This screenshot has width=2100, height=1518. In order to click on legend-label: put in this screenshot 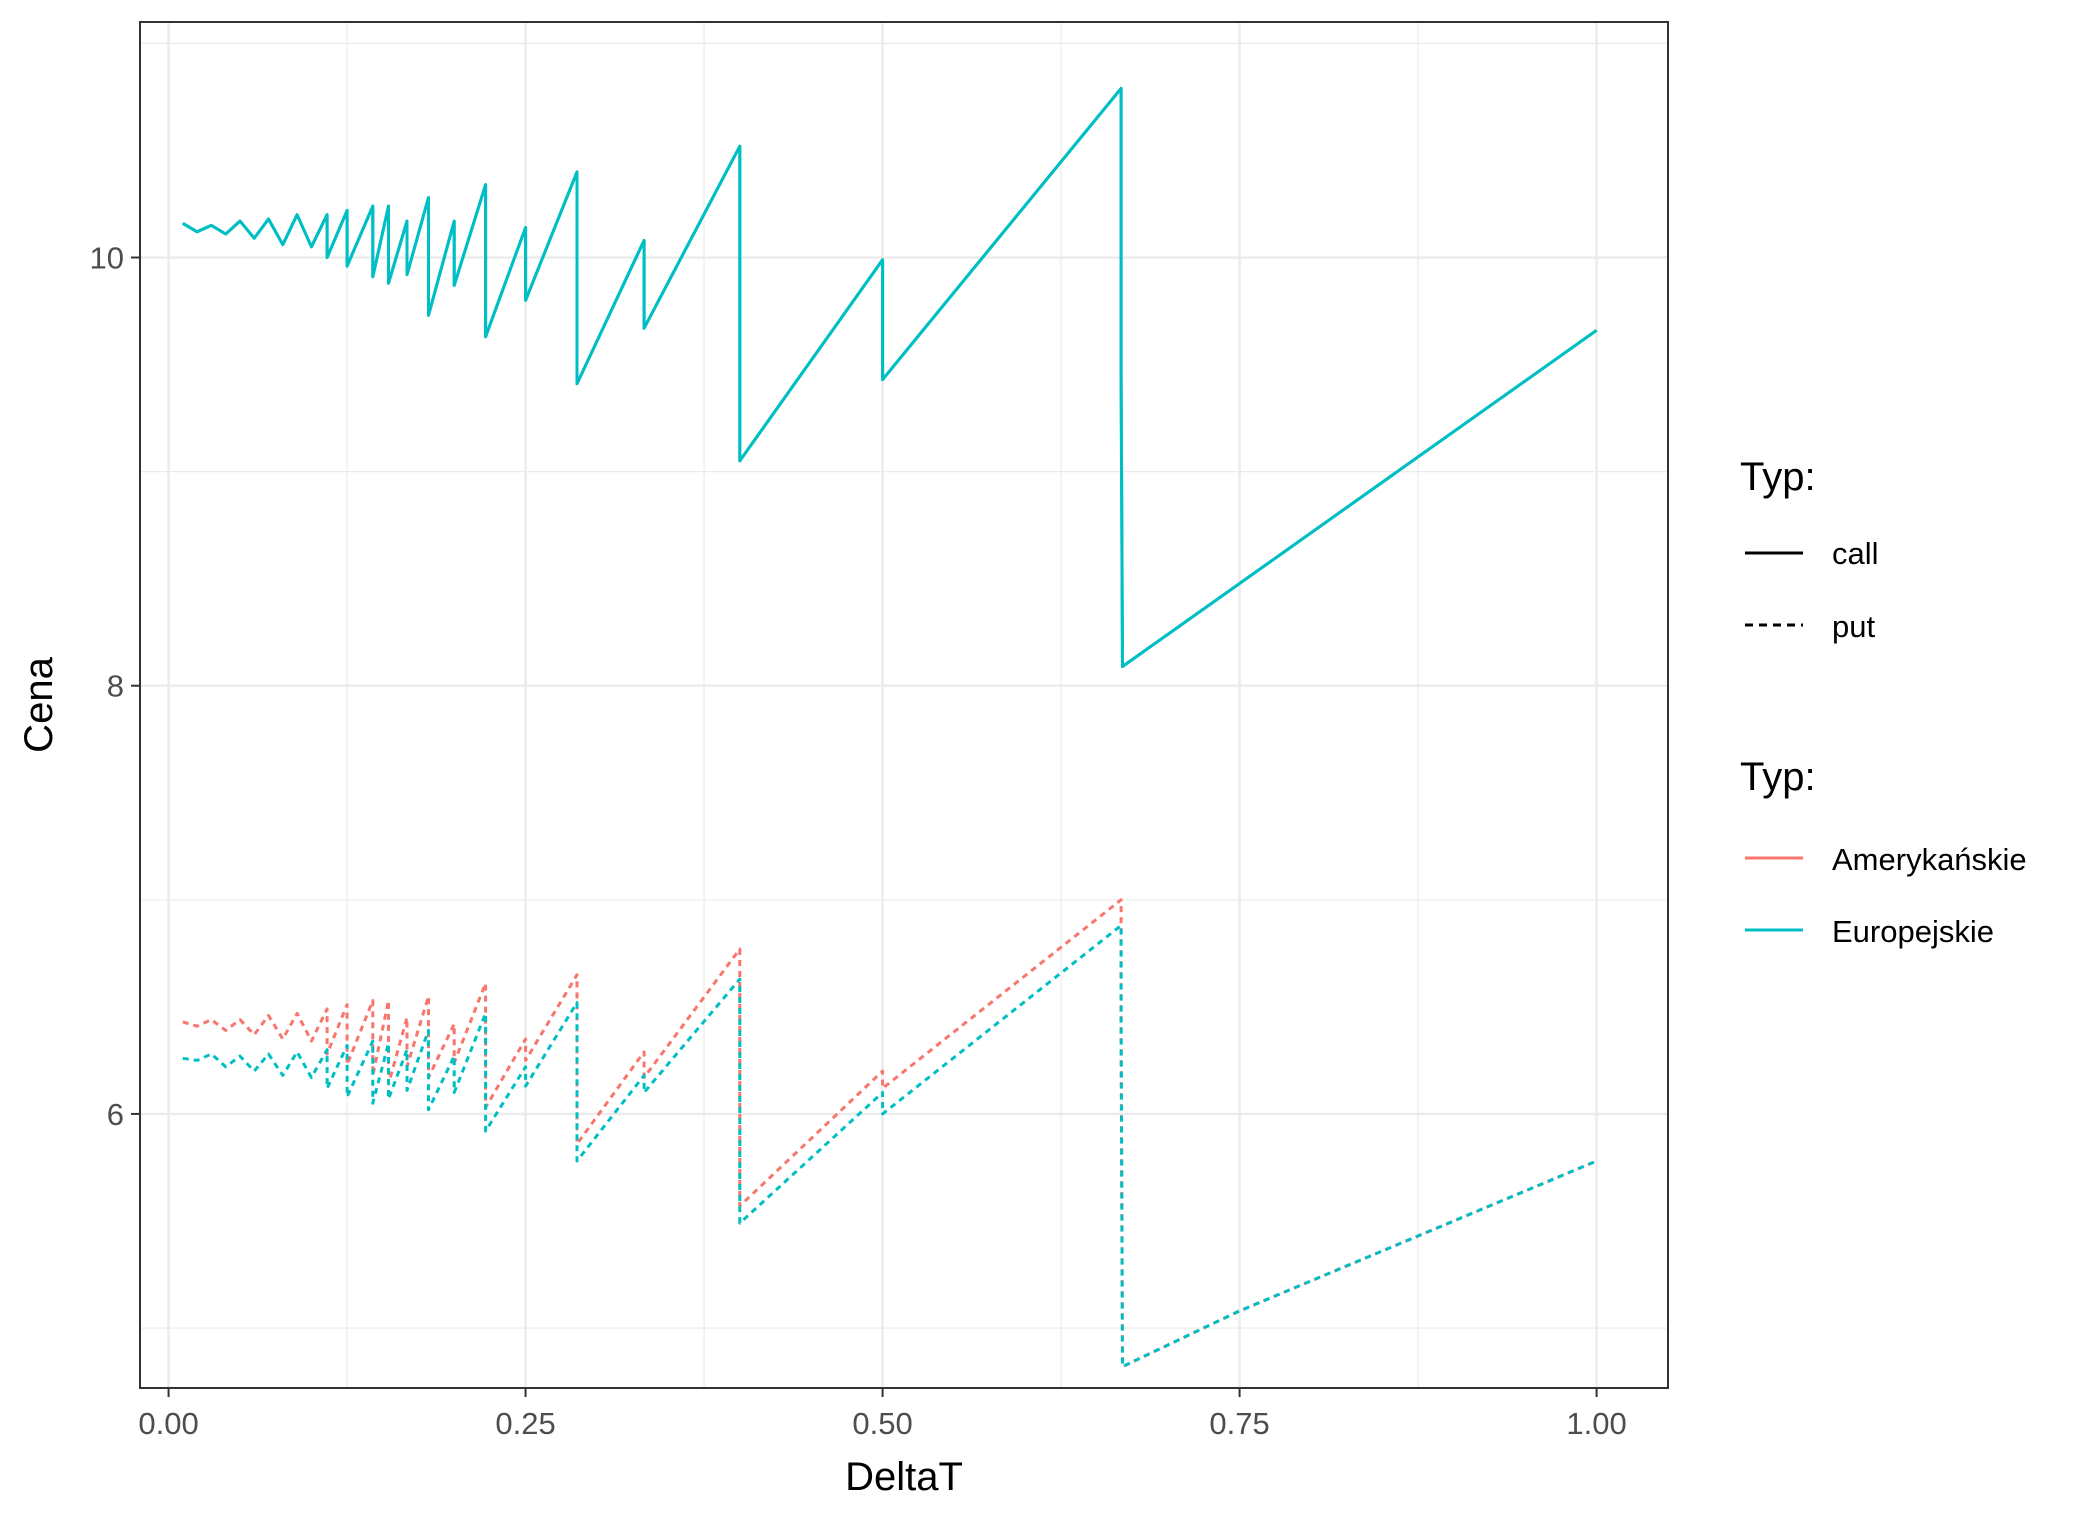, I will do `click(1853, 626)`.